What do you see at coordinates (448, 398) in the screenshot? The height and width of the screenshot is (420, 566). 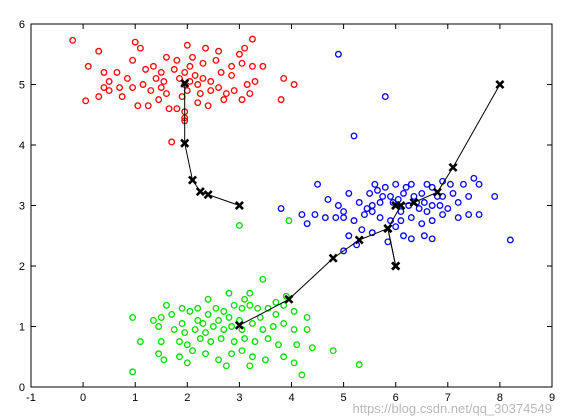 I see `x-tick-label: 7` at bounding box center [448, 398].